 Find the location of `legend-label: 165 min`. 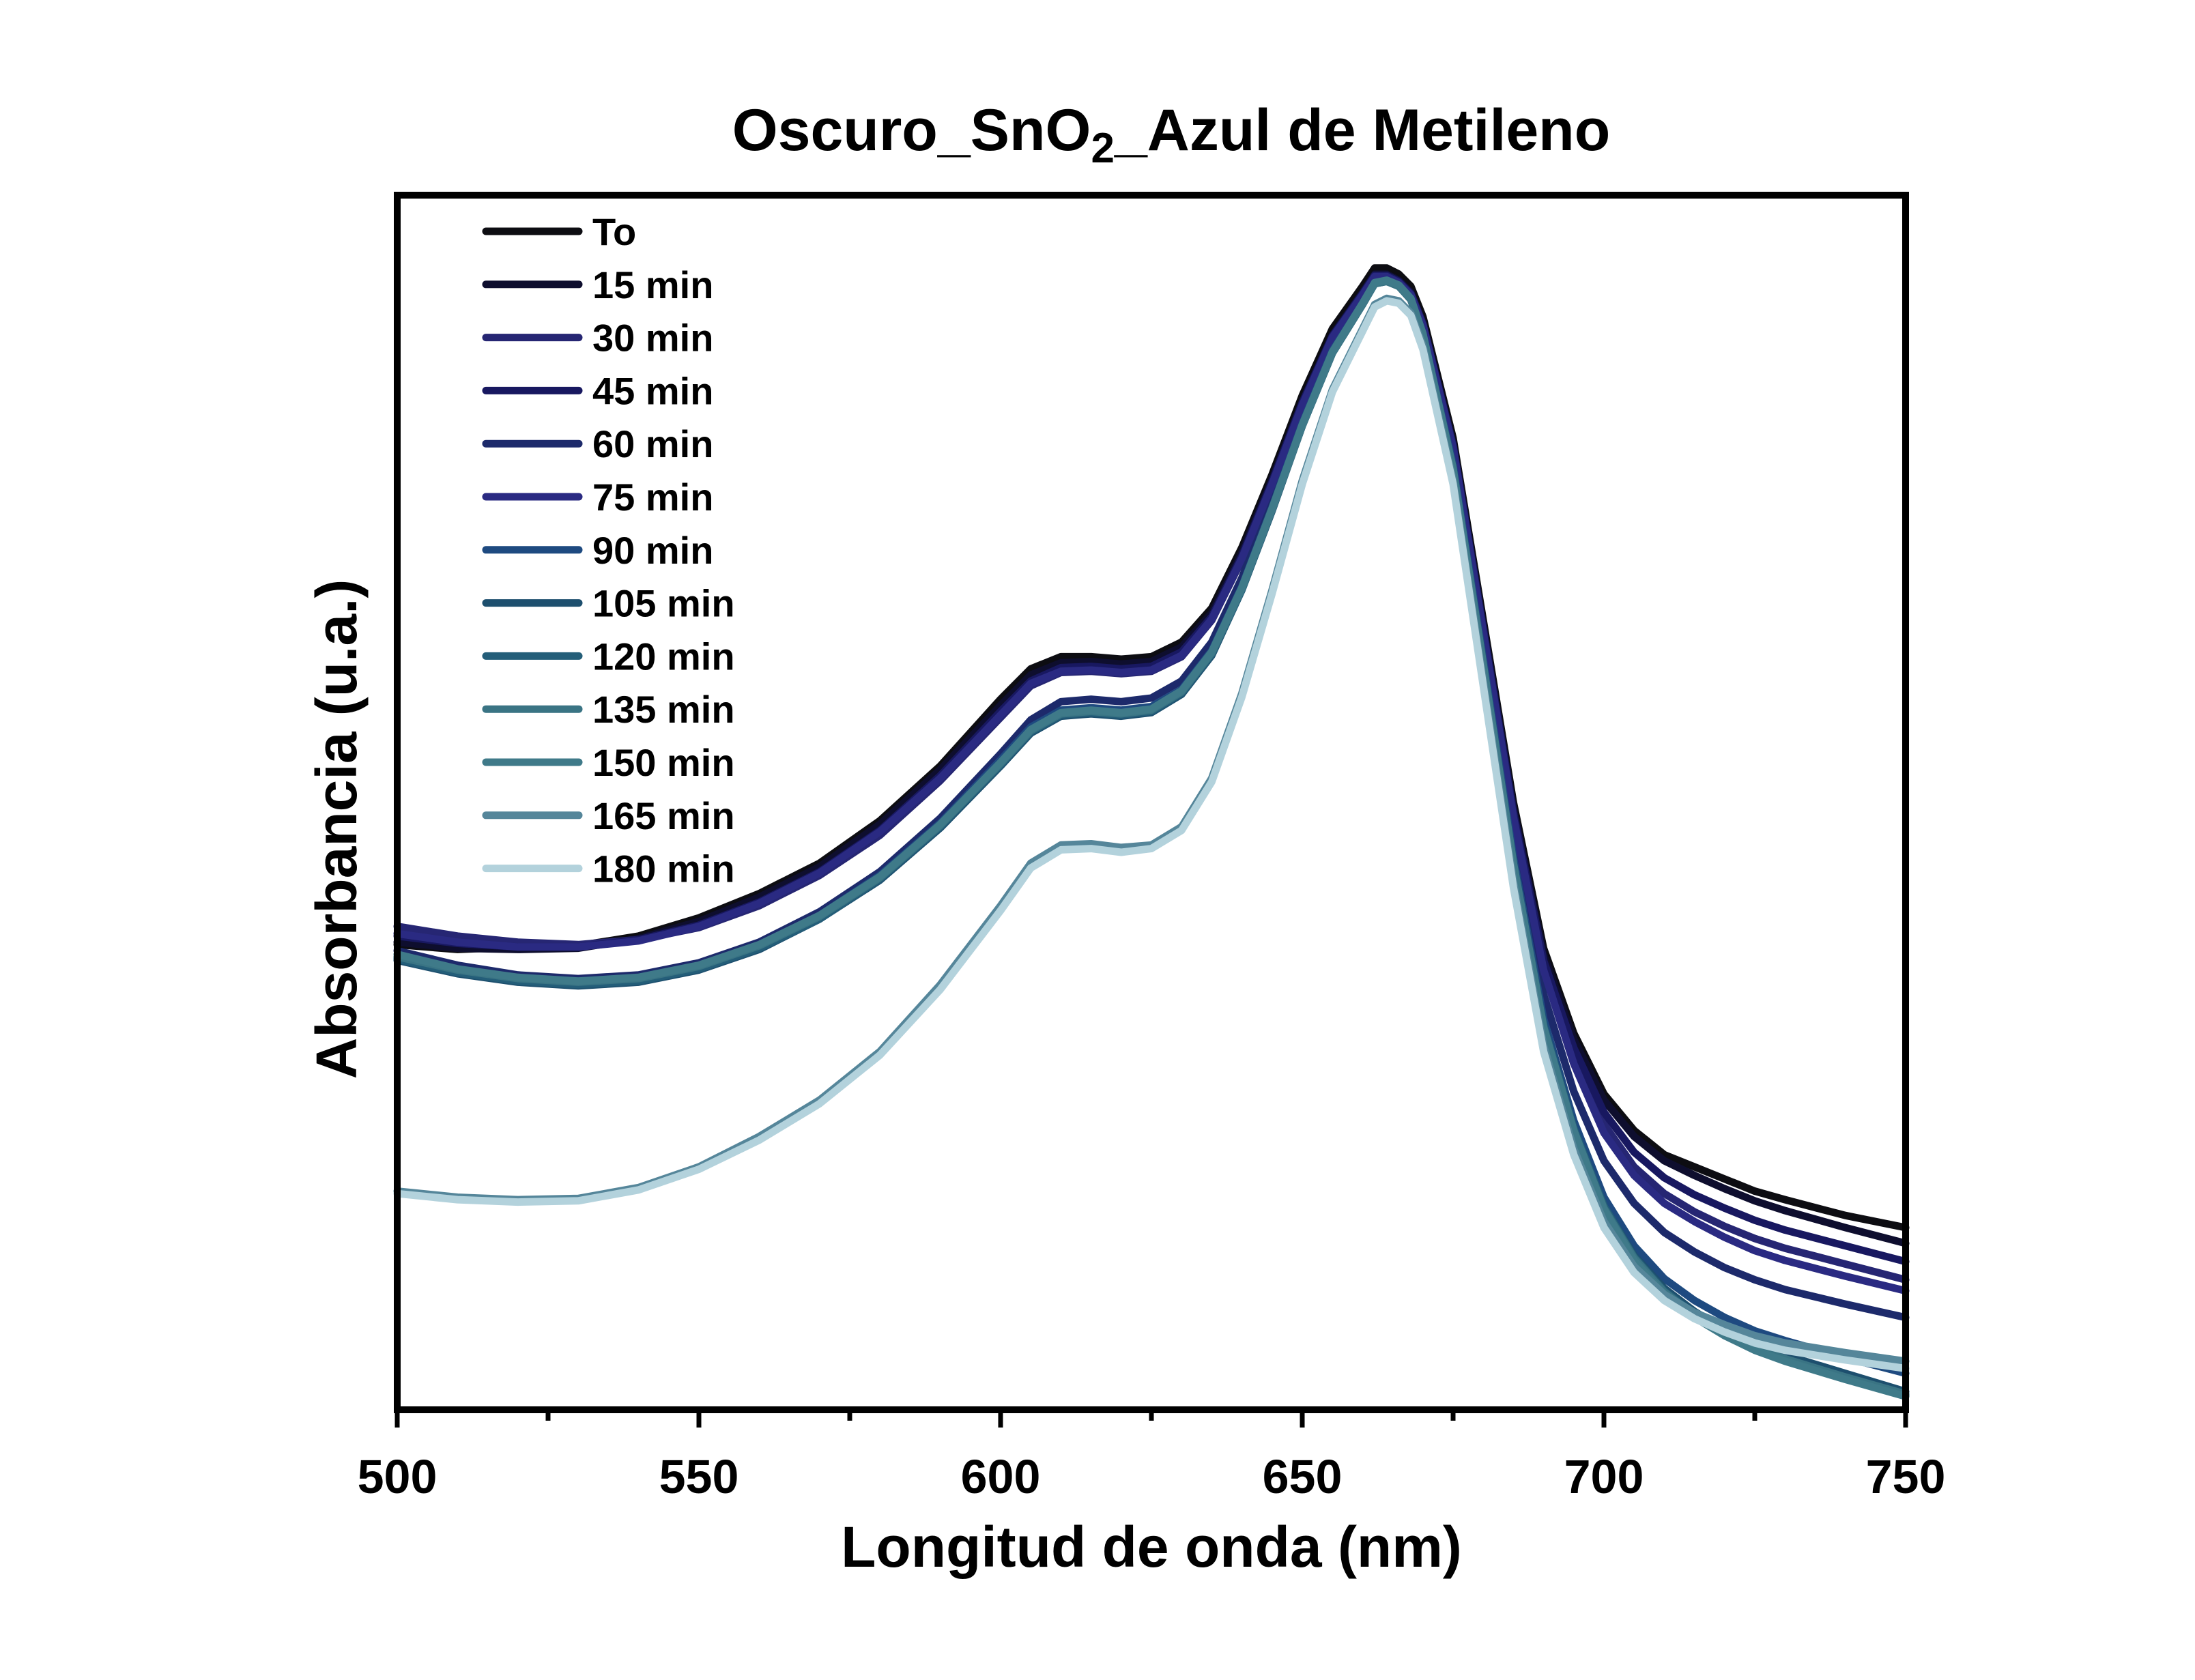

legend-label: 165 min is located at coordinates (663, 815).